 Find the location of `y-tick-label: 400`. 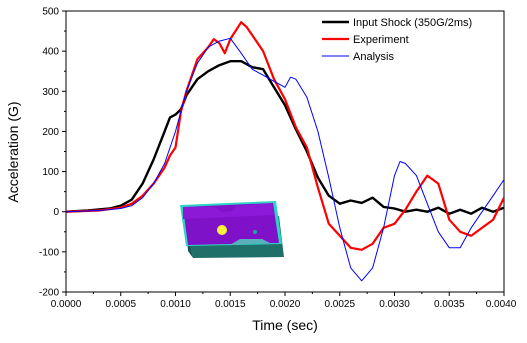

y-tick-label: 400 is located at coordinates (50, 52).